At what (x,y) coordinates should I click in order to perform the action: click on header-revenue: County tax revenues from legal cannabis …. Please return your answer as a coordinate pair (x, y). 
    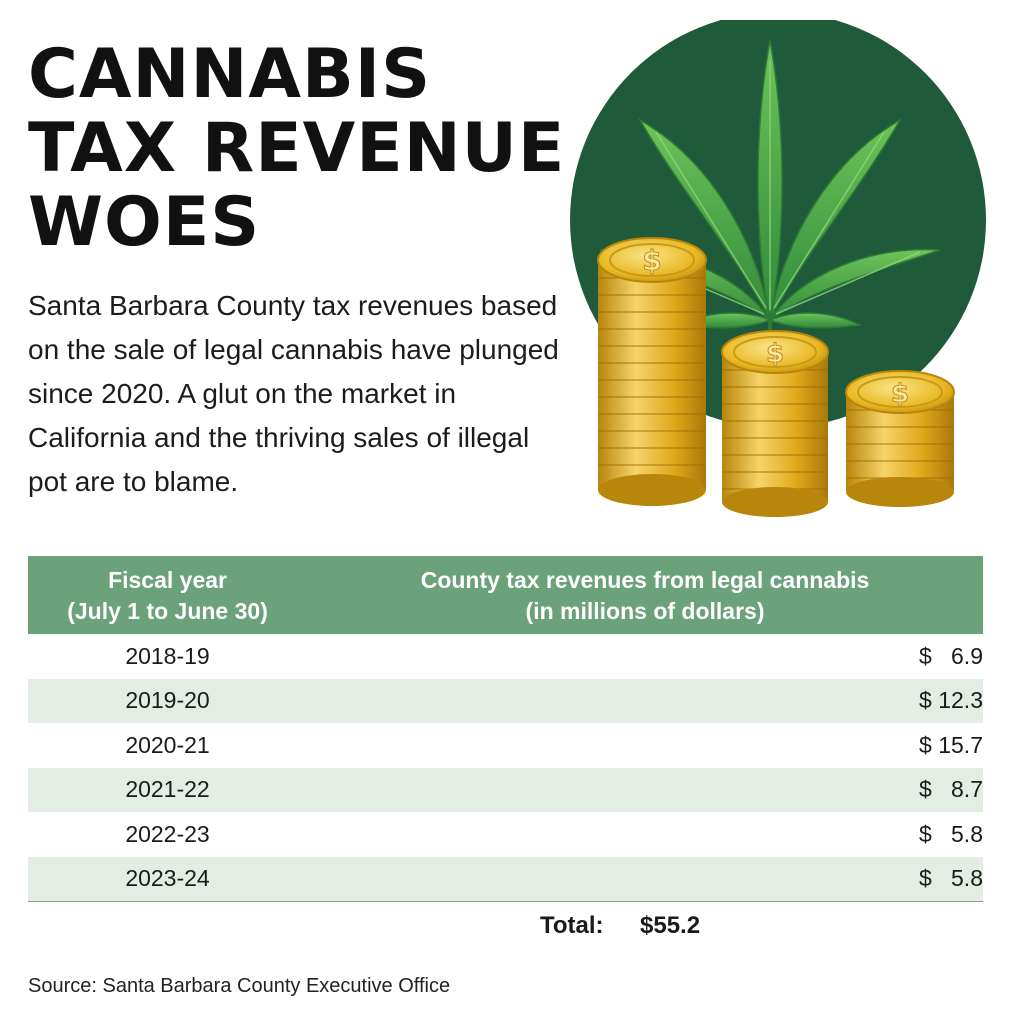
    Looking at the image, I should click on (645, 595).